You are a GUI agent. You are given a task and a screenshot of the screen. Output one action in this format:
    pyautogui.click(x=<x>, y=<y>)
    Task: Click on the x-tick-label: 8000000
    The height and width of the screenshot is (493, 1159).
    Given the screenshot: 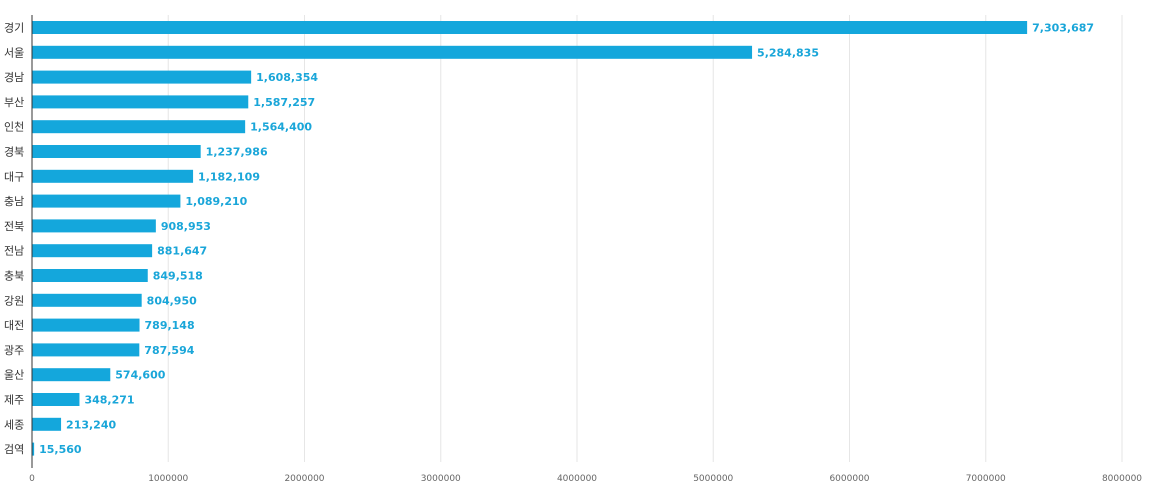 What is the action you would take?
    pyautogui.click(x=1122, y=479)
    